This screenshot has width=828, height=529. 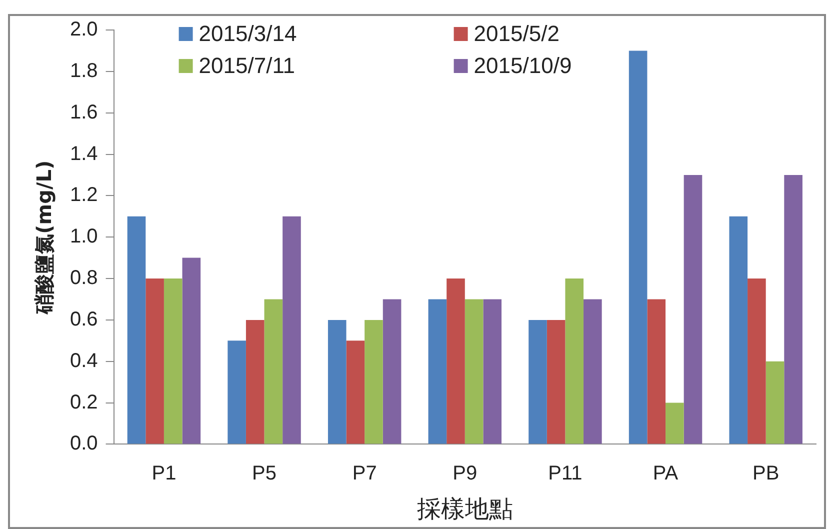 What do you see at coordinates (84, 237) in the screenshot?
I see `y-tick-label: 1.0` at bounding box center [84, 237].